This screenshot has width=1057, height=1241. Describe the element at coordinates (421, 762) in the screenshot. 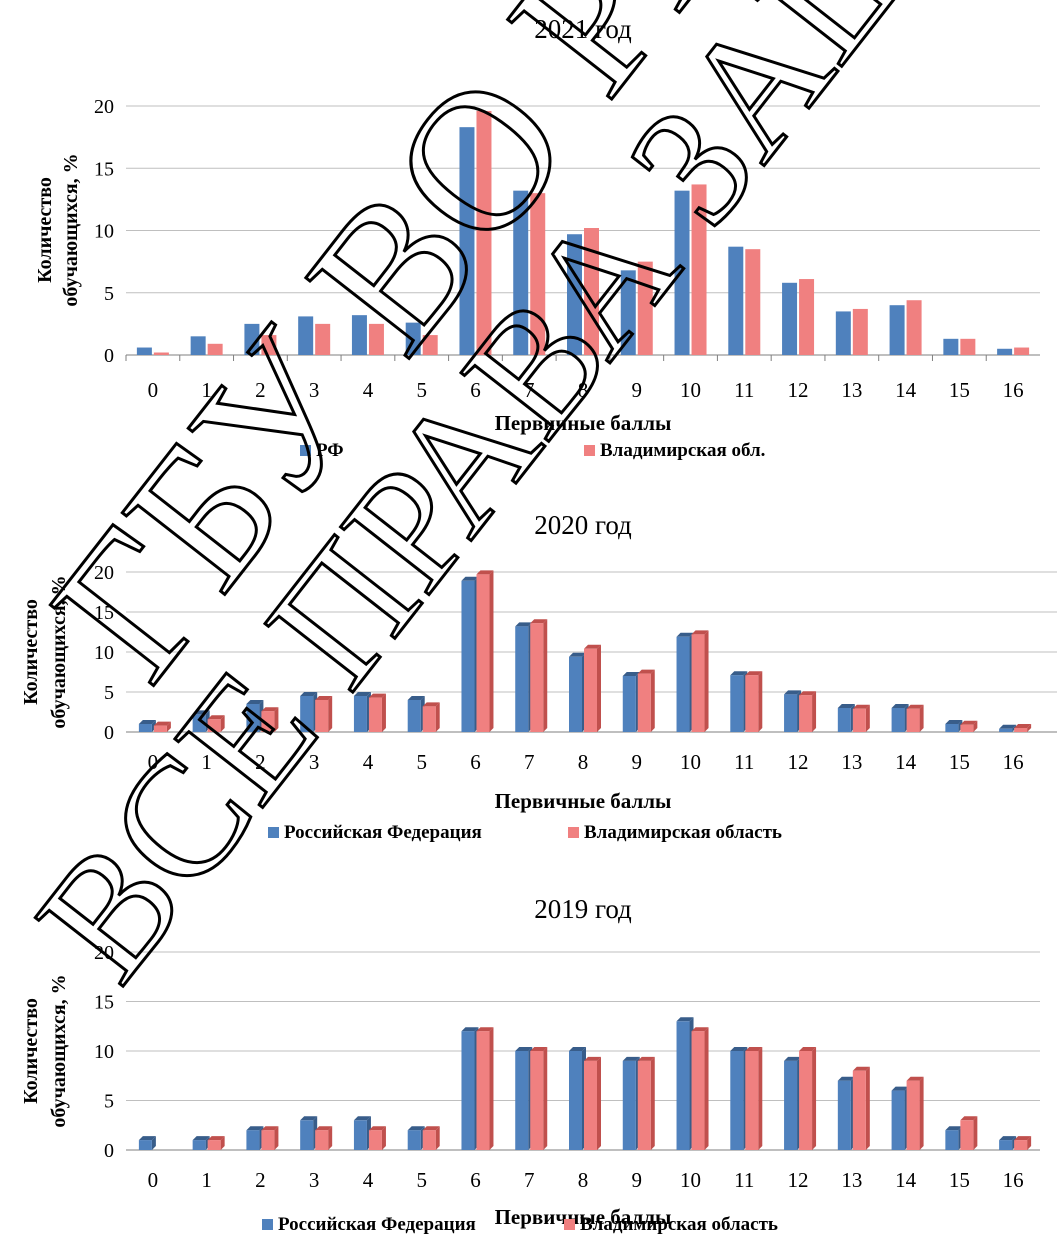

I see `x-tick-label: 5` at that location.